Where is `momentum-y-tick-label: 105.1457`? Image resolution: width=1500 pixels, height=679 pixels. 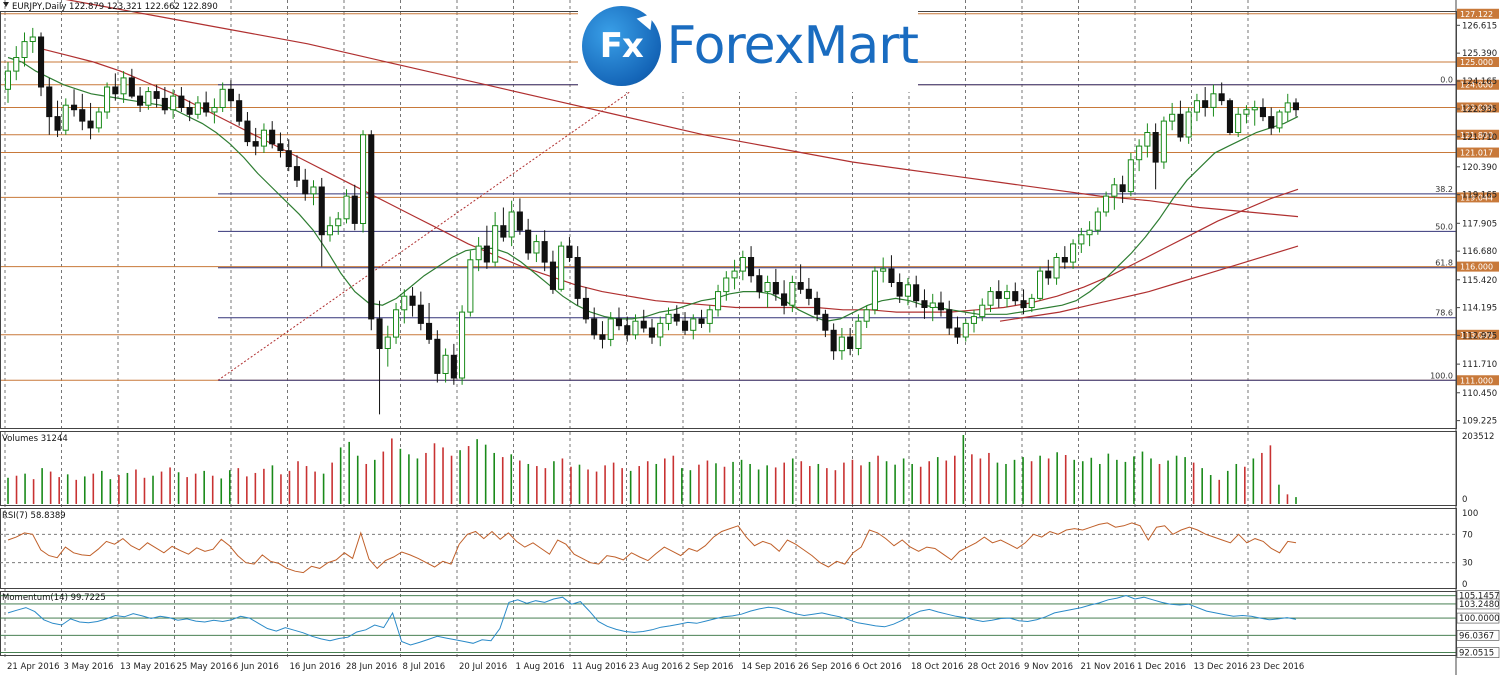
momentum-y-tick-label: 105.1457 is located at coordinates (1479, 597).